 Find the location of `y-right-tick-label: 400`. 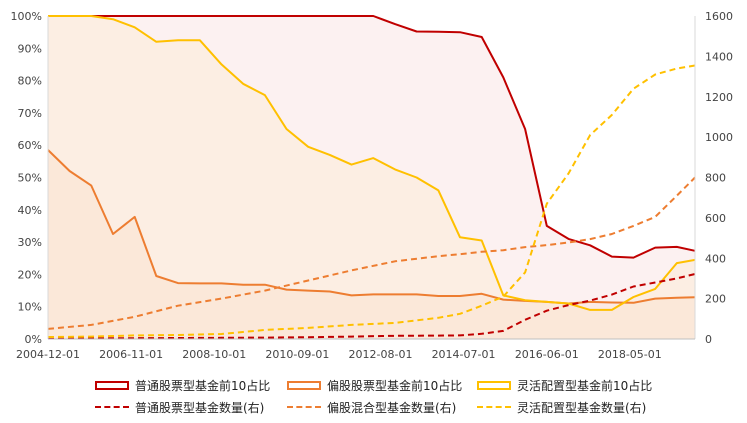

y-right-tick-label: 400 is located at coordinates (715, 258).